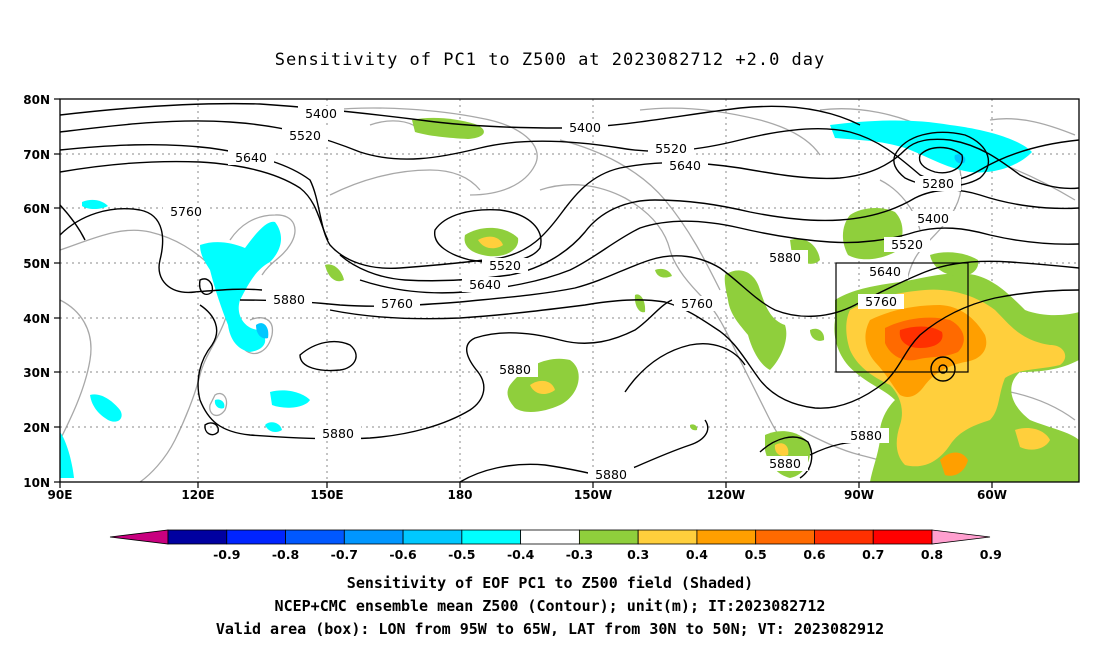 The width and height of the screenshot is (1100, 650). I want to click on colorbar-label: -0.7, so click(344, 554).